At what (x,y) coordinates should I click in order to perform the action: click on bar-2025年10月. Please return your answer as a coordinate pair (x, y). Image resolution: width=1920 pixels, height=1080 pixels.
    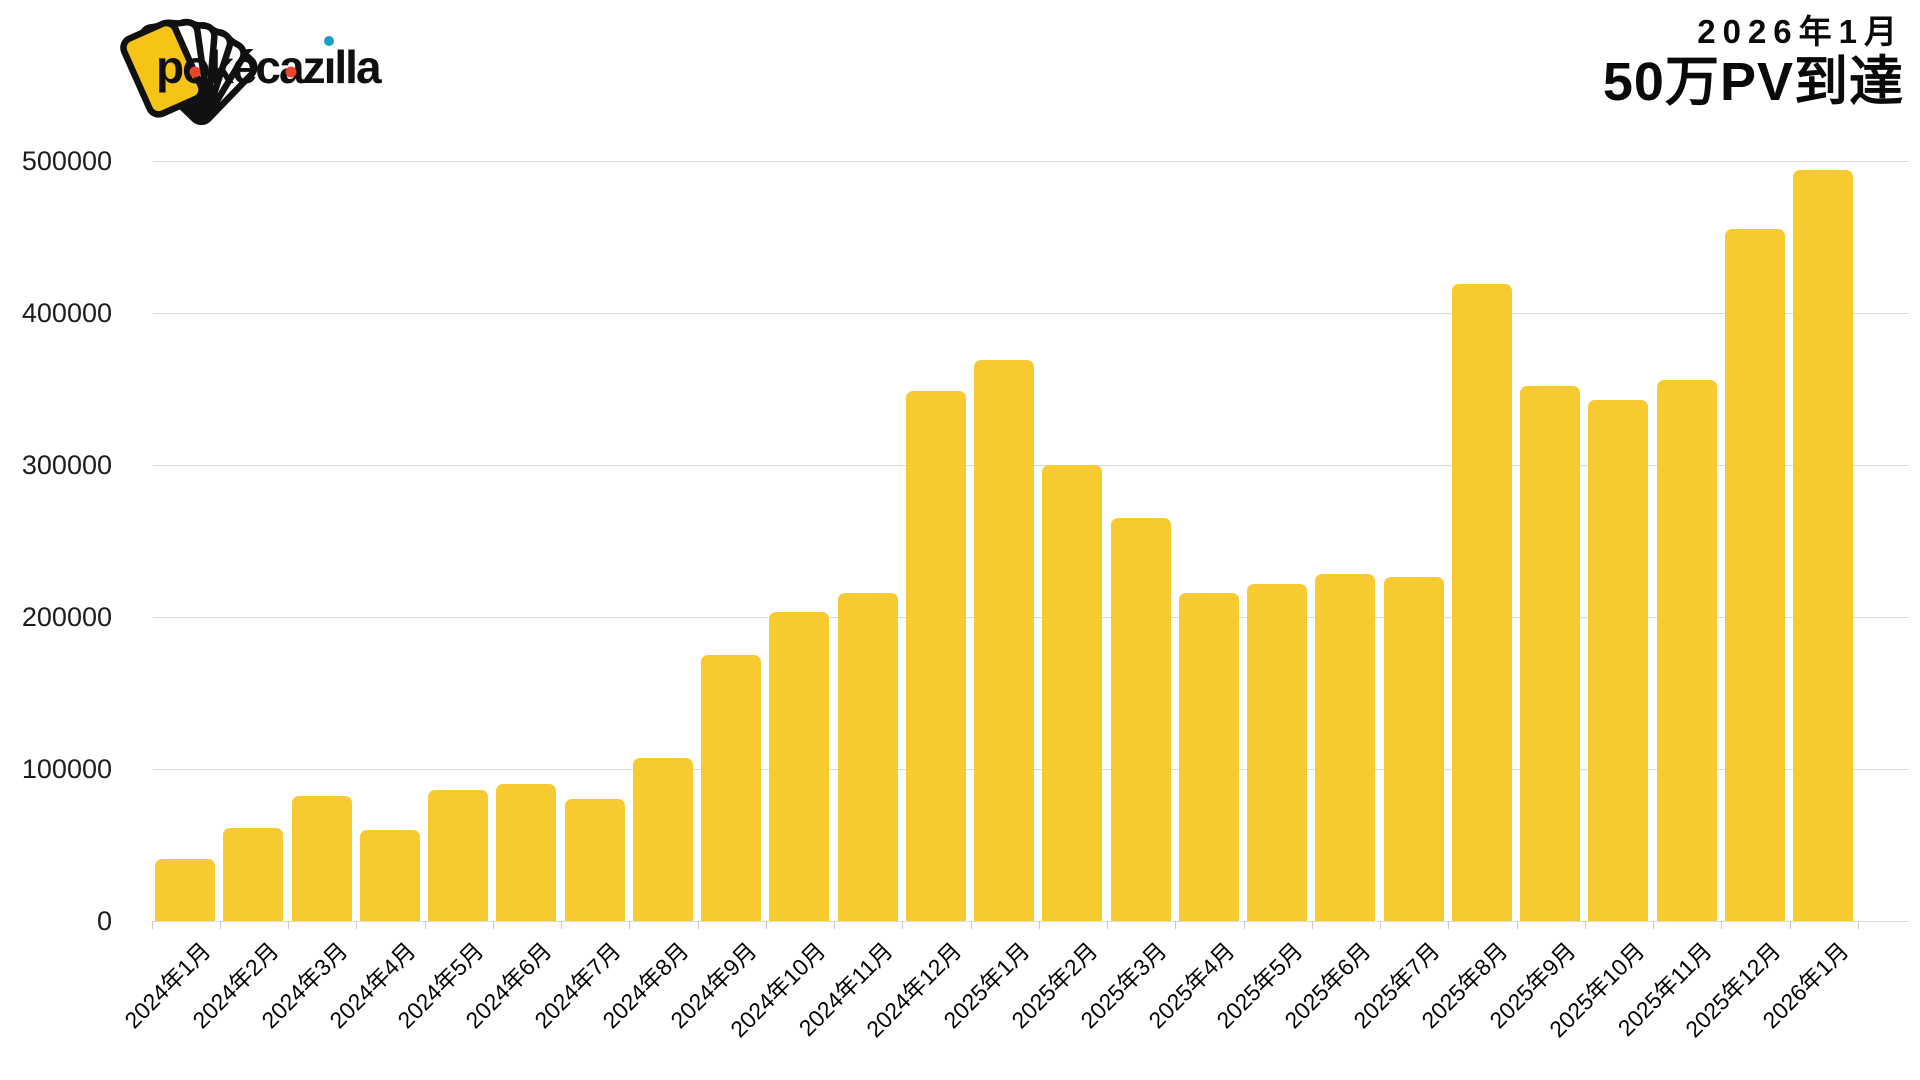
    Looking at the image, I should click on (1618, 660).